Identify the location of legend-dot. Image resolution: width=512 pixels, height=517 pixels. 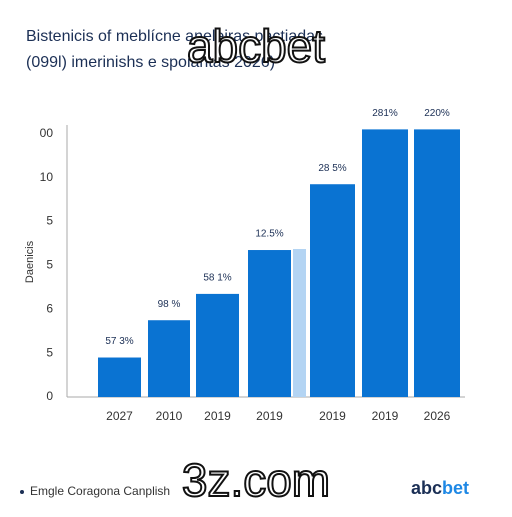
(22, 492).